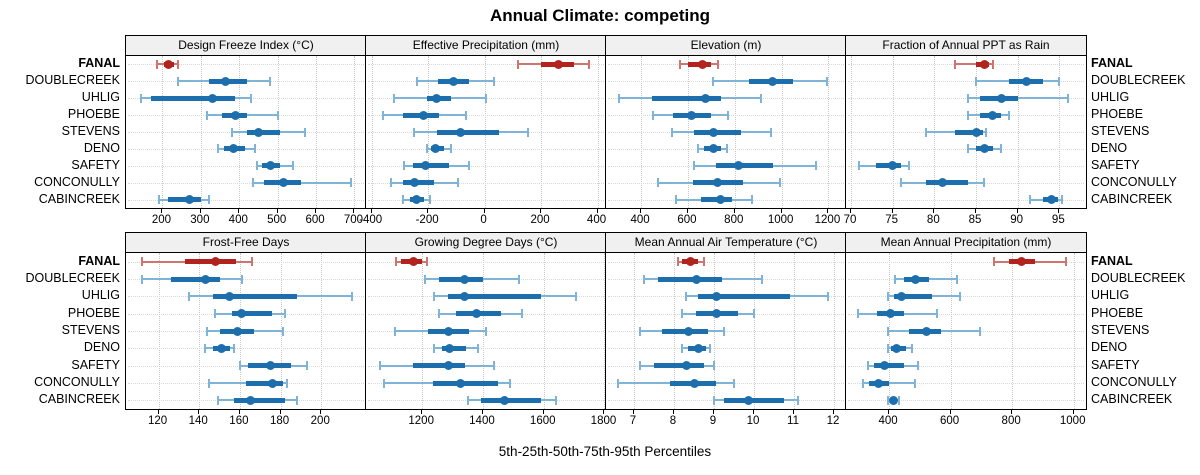 The height and width of the screenshot is (475, 1200). What do you see at coordinates (605, 331) in the screenshot?
I see `gridline` at bounding box center [605, 331].